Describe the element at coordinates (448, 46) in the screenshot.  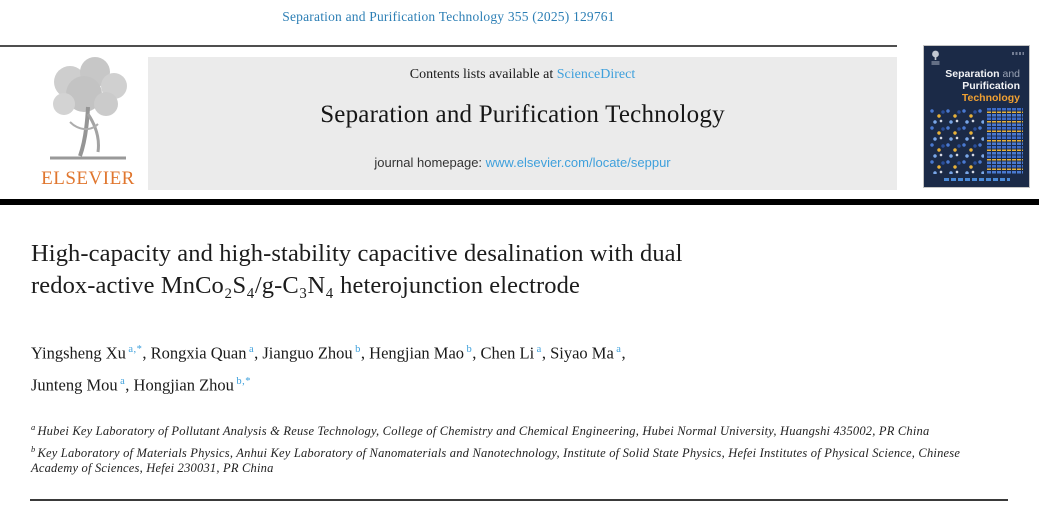
I see `header-top-rule` at that location.